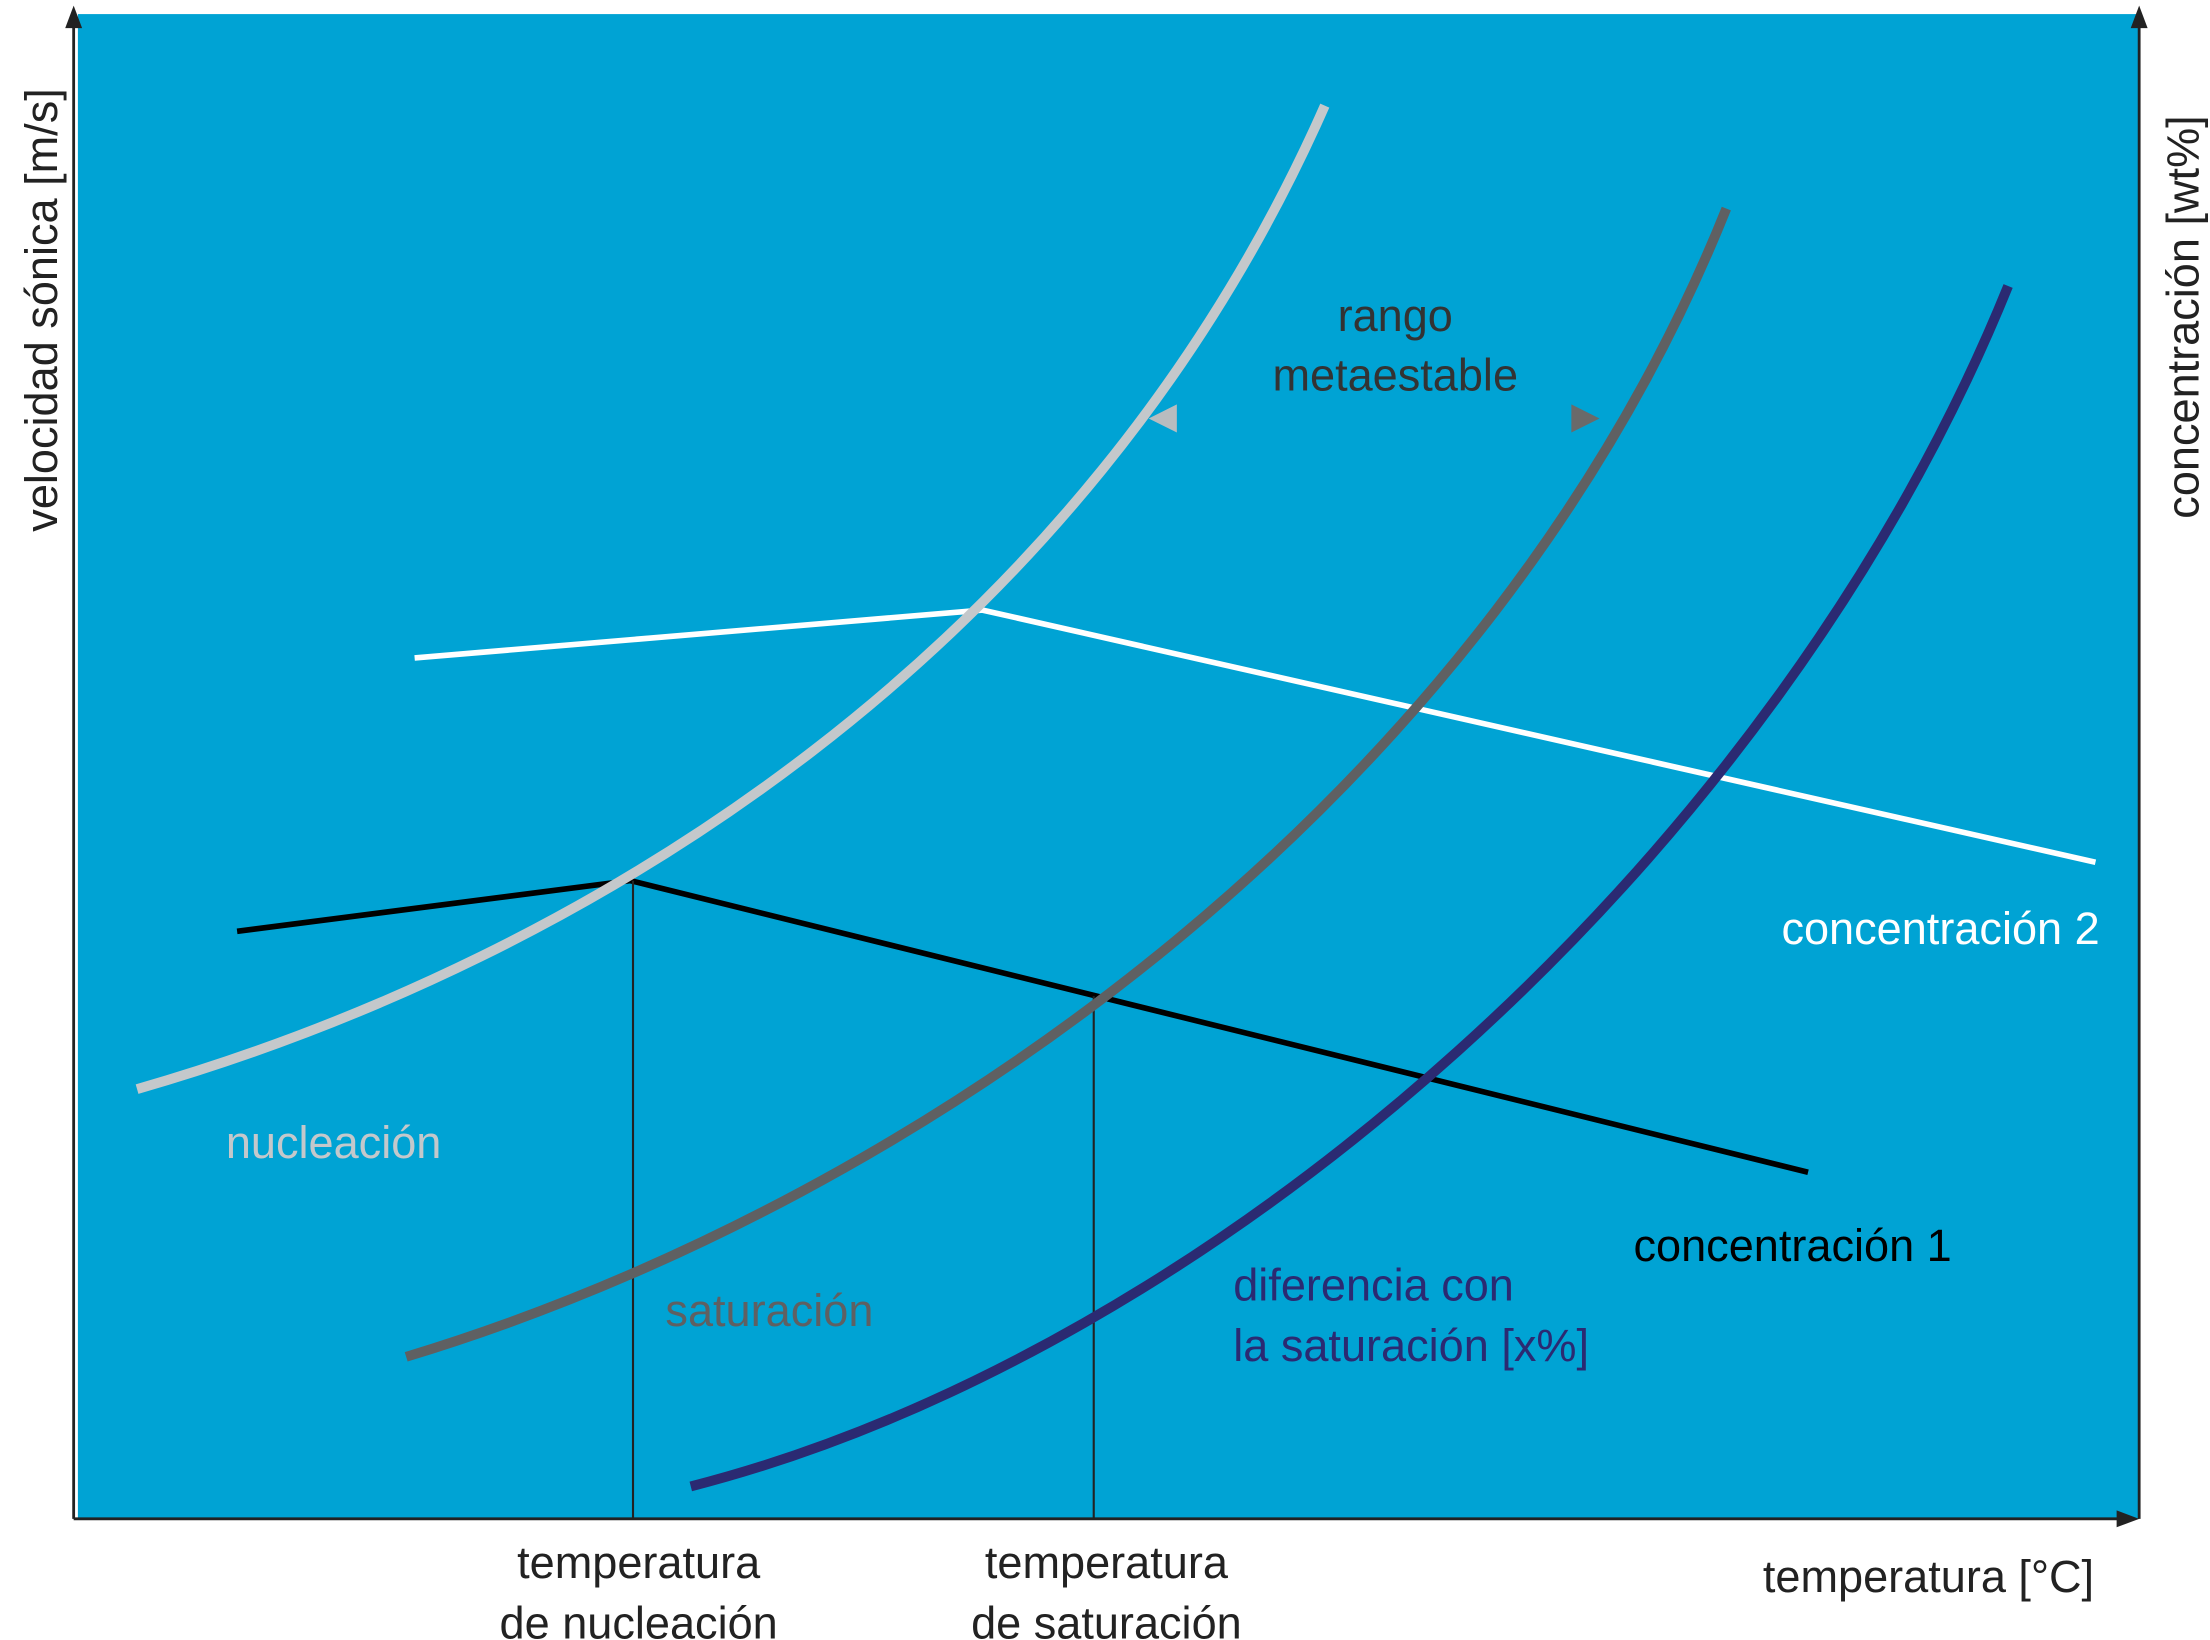 The width and height of the screenshot is (2210, 1640). What do you see at coordinates (1107, 1562) in the screenshot?
I see `saturation-temperature-label: temperatura` at bounding box center [1107, 1562].